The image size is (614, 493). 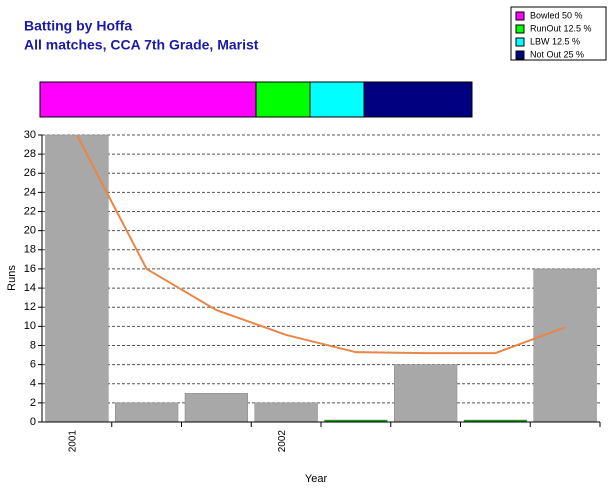 I want to click on y-tick-label: 22, so click(x=30, y=211).